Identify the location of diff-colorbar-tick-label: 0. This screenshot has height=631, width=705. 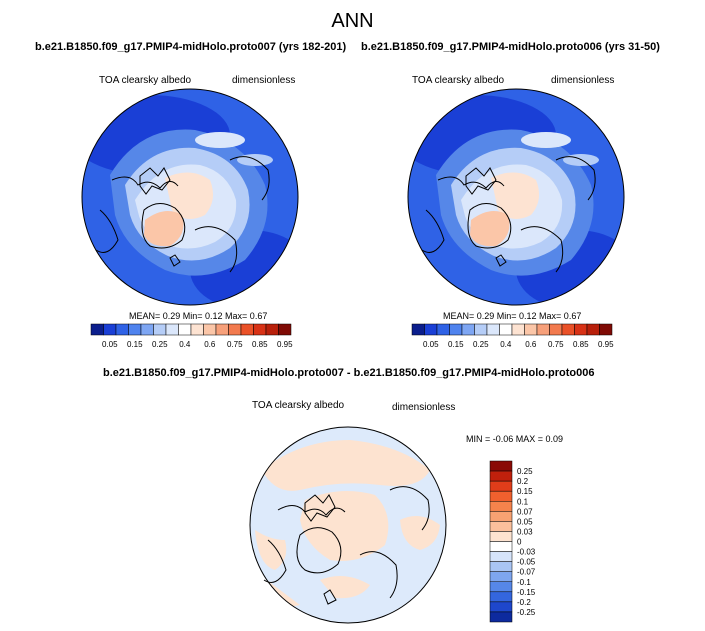
(519, 542).